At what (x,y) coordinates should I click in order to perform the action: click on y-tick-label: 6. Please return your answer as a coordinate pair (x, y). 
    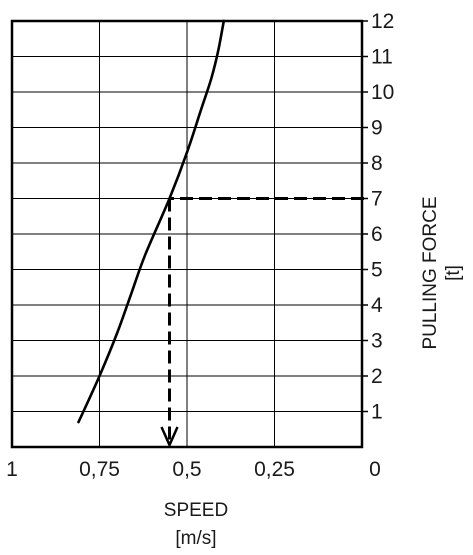
    Looking at the image, I should click on (377, 234).